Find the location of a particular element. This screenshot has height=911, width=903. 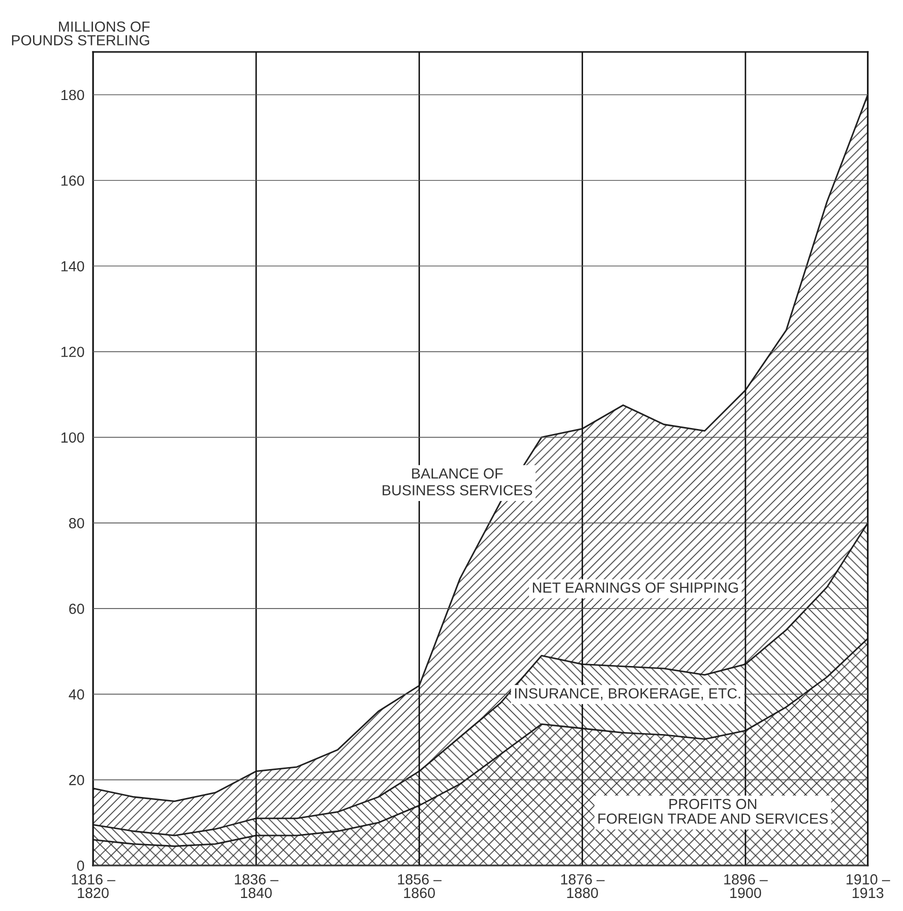

x-tick-label: 1836 – 1840 is located at coordinates (256, 886).